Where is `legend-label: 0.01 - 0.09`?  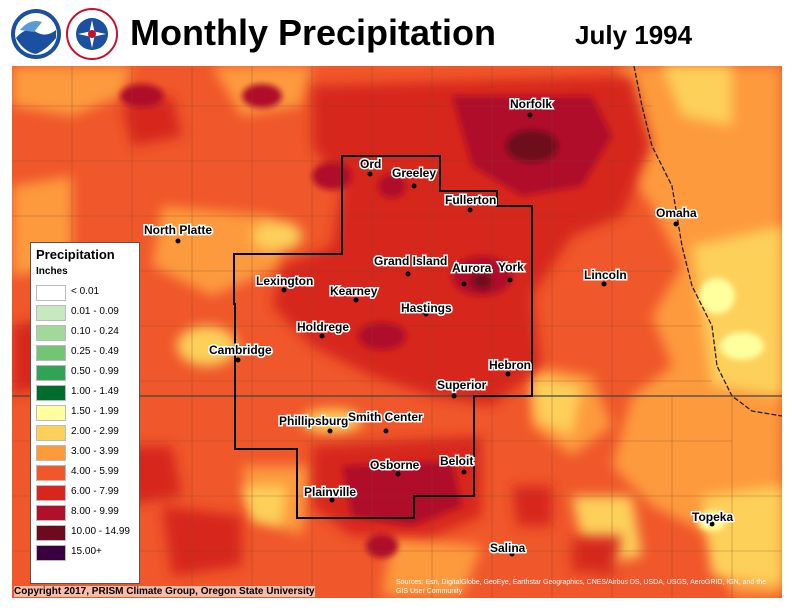
legend-label: 0.01 - 0.09 is located at coordinates (95, 311).